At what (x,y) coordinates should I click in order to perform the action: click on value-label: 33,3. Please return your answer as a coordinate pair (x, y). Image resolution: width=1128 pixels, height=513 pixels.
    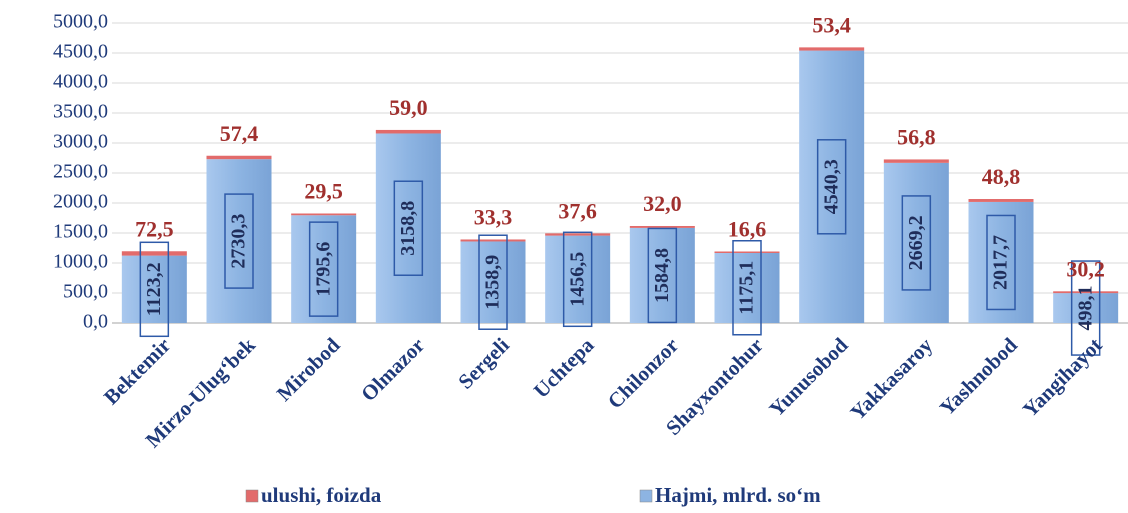
    Looking at the image, I should click on (493, 217).